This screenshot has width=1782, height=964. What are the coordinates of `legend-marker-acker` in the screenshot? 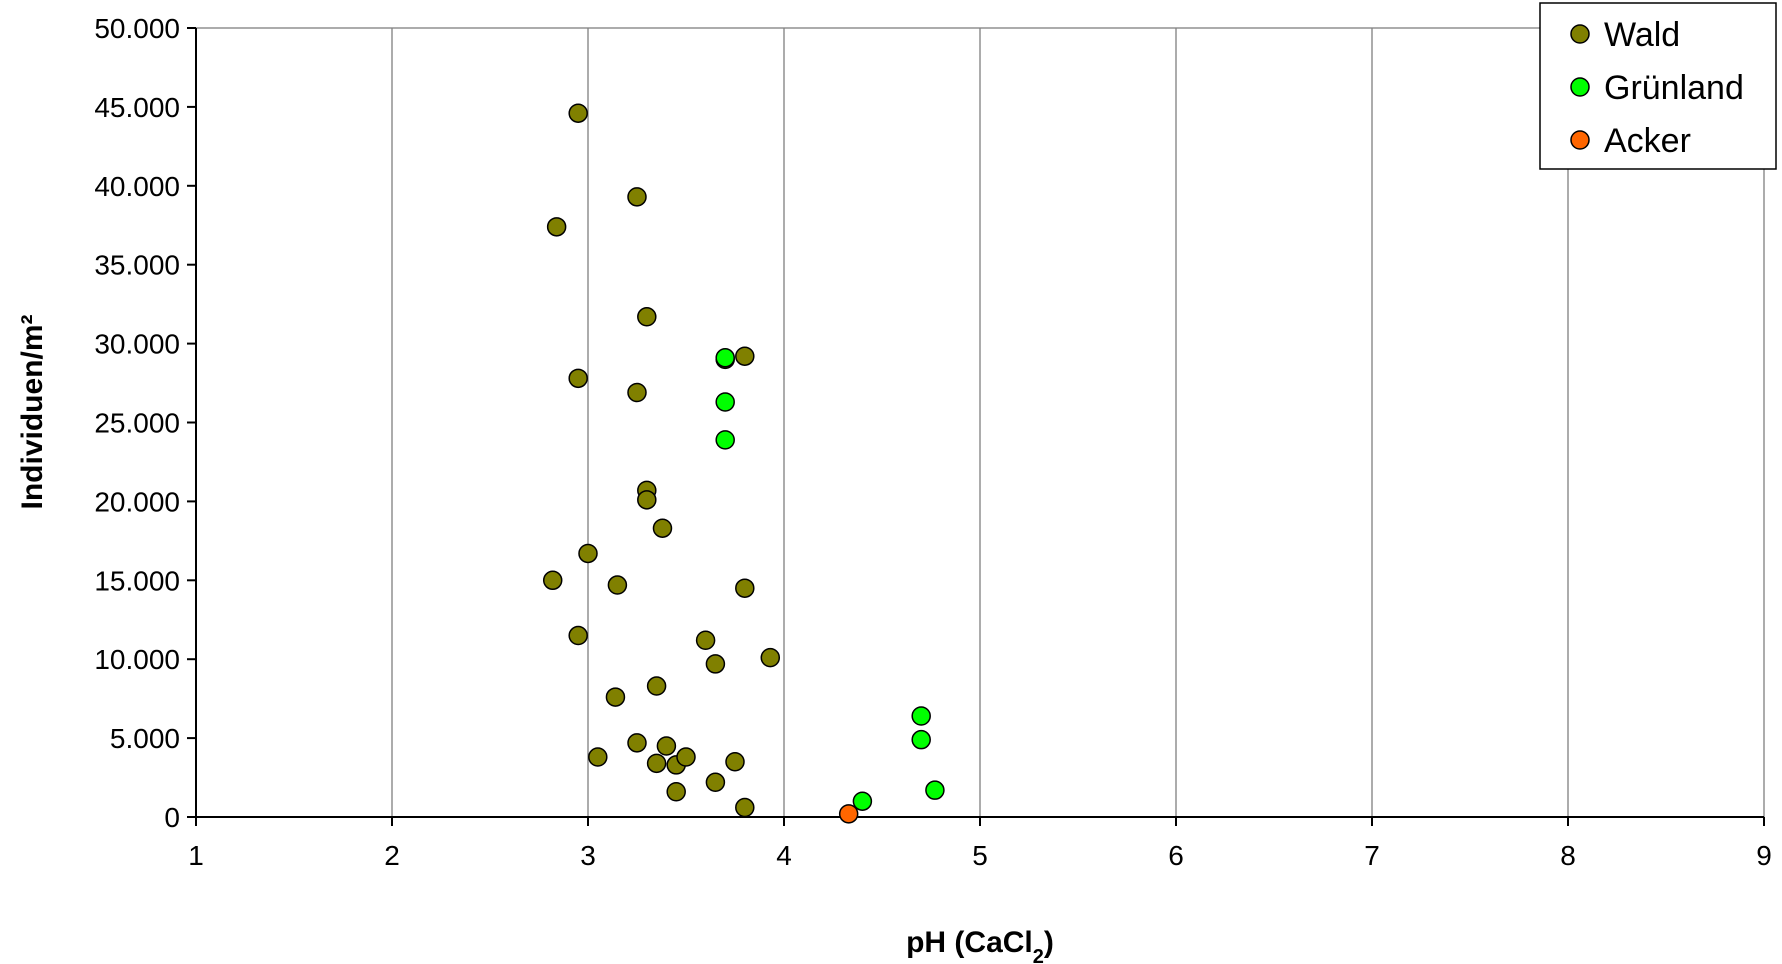 It's located at (1580, 140).